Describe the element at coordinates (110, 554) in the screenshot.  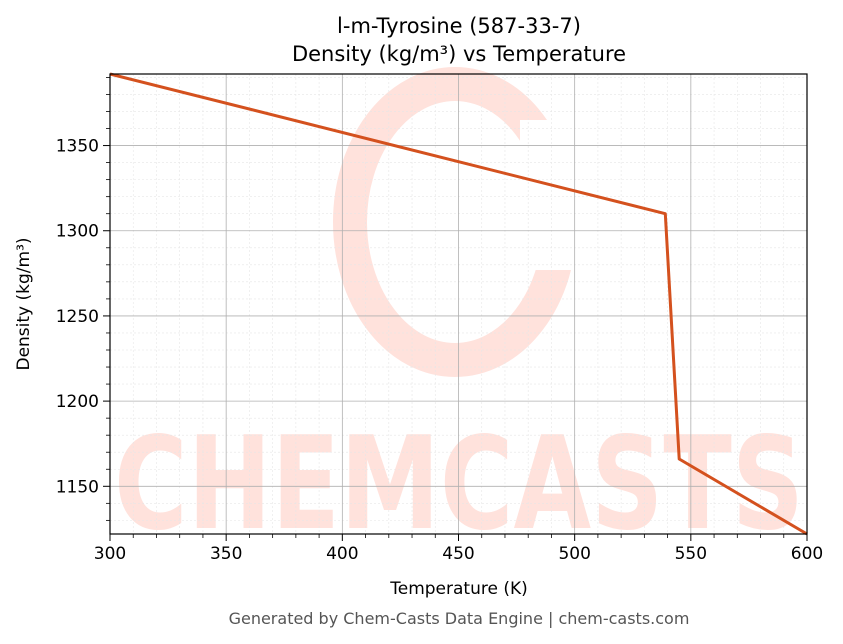
I see `x-tick-label: 300` at that location.